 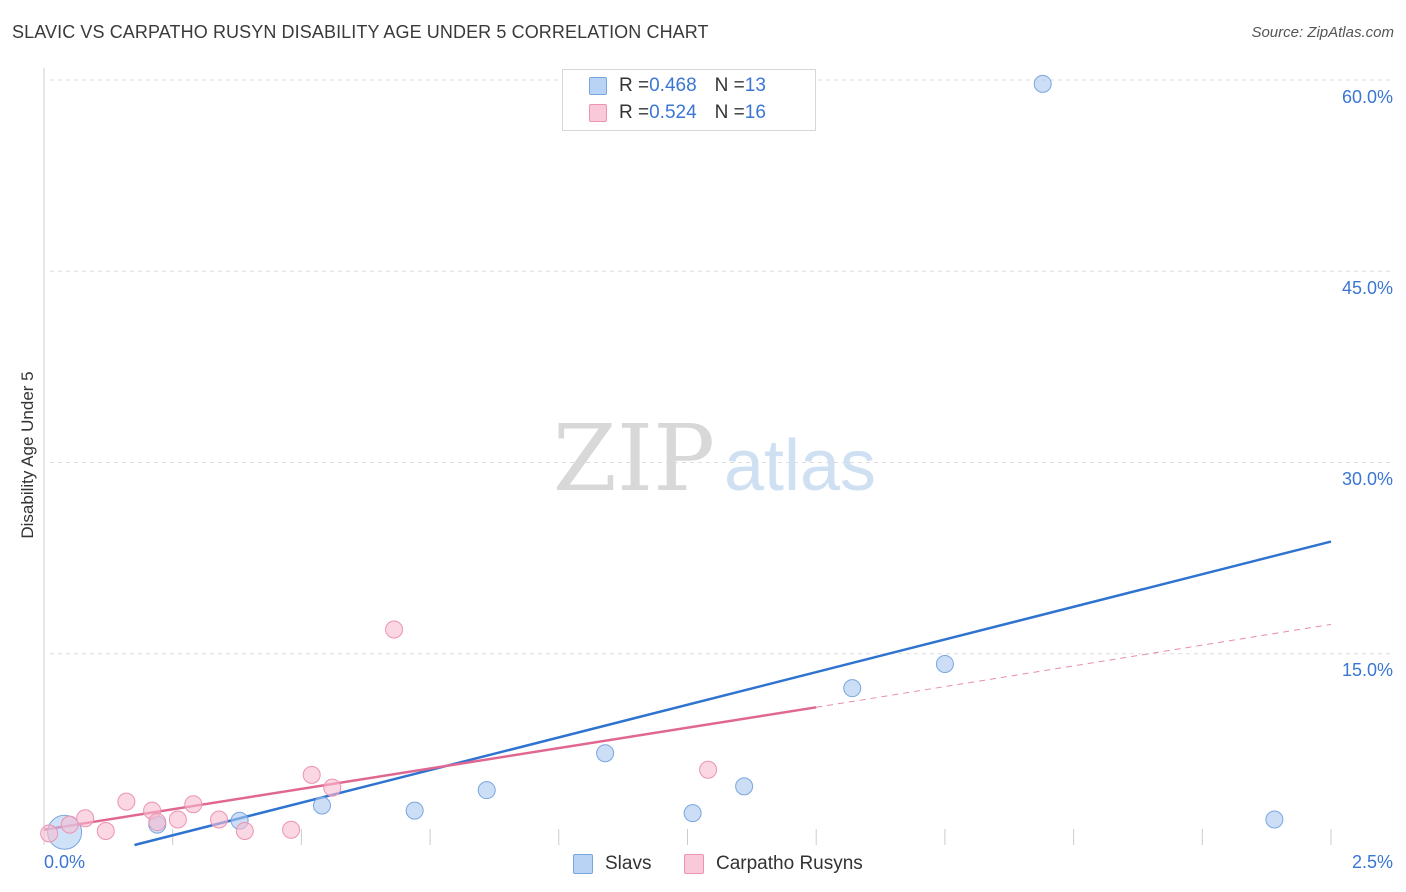 What do you see at coordinates (789, 863) in the screenshot?
I see `series-legend-label-carpatho-rusyns: Carpatho Rusyns` at bounding box center [789, 863].